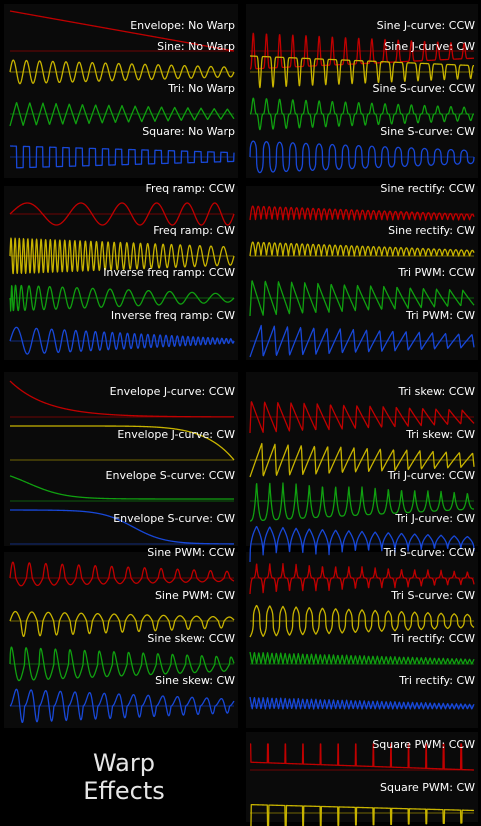 This screenshot has height=826, width=481. Describe the element at coordinates (434, 518) in the screenshot. I see `trace-label: Tri J-curve: CW` at that location.